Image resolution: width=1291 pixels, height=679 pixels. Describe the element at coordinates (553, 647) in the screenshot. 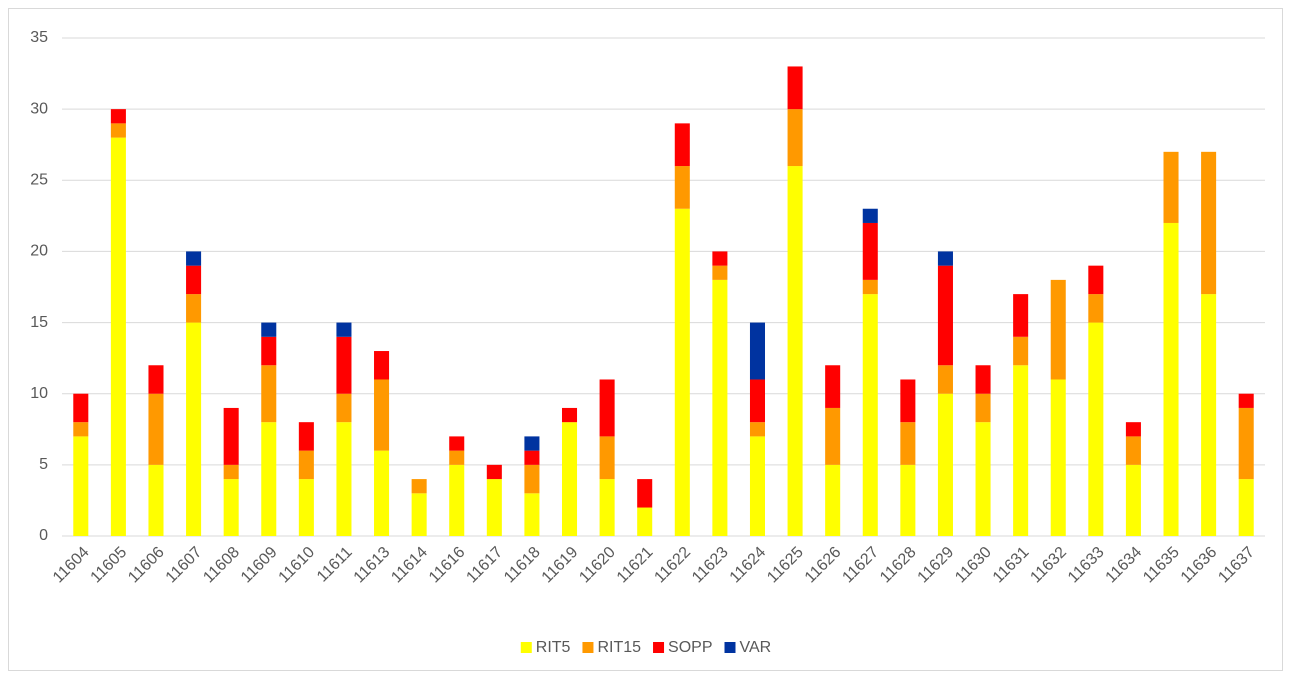

I see `legend-label: RIT5` at that location.